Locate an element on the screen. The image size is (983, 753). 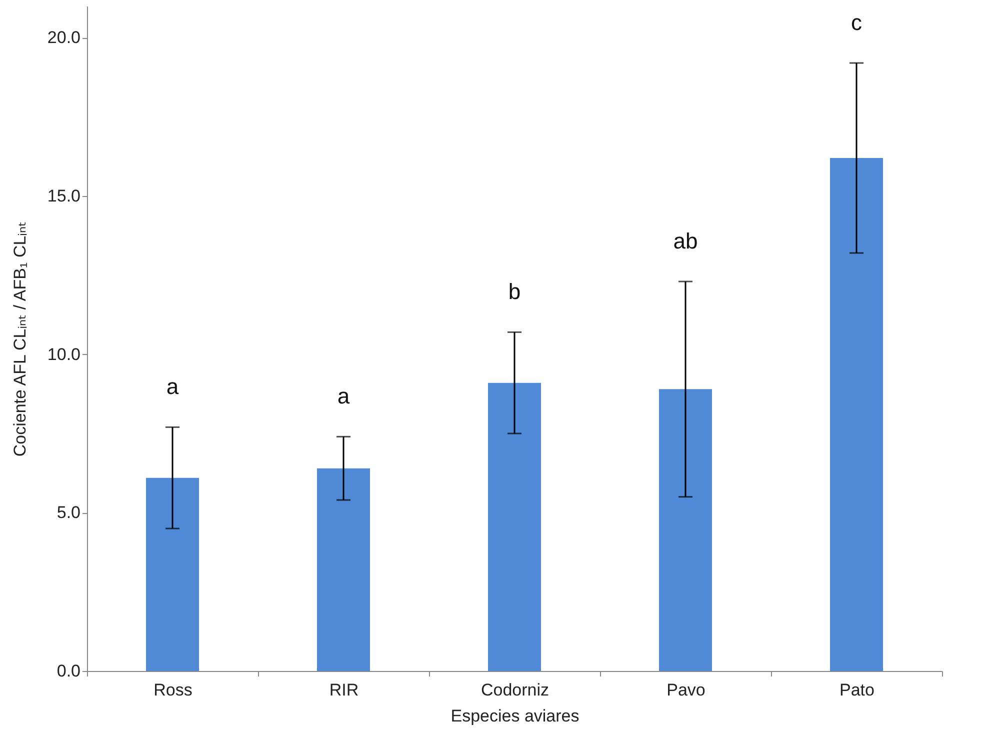
x-tick-label: RIR is located at coordinates (344, 690).